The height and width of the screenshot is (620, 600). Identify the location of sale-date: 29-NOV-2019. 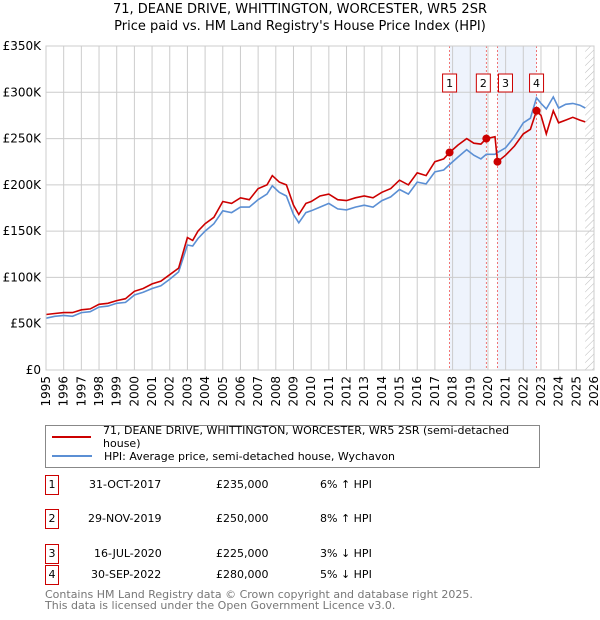
(125, 518).